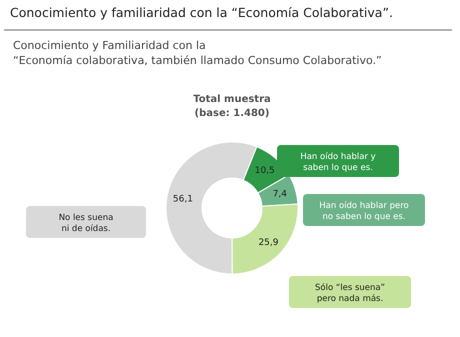  What do you see at coordinates (338, 162) in the screenshot?
I see `slice-label: Han oído hablar y saben lo que es.` at bounding box center [338, 162].